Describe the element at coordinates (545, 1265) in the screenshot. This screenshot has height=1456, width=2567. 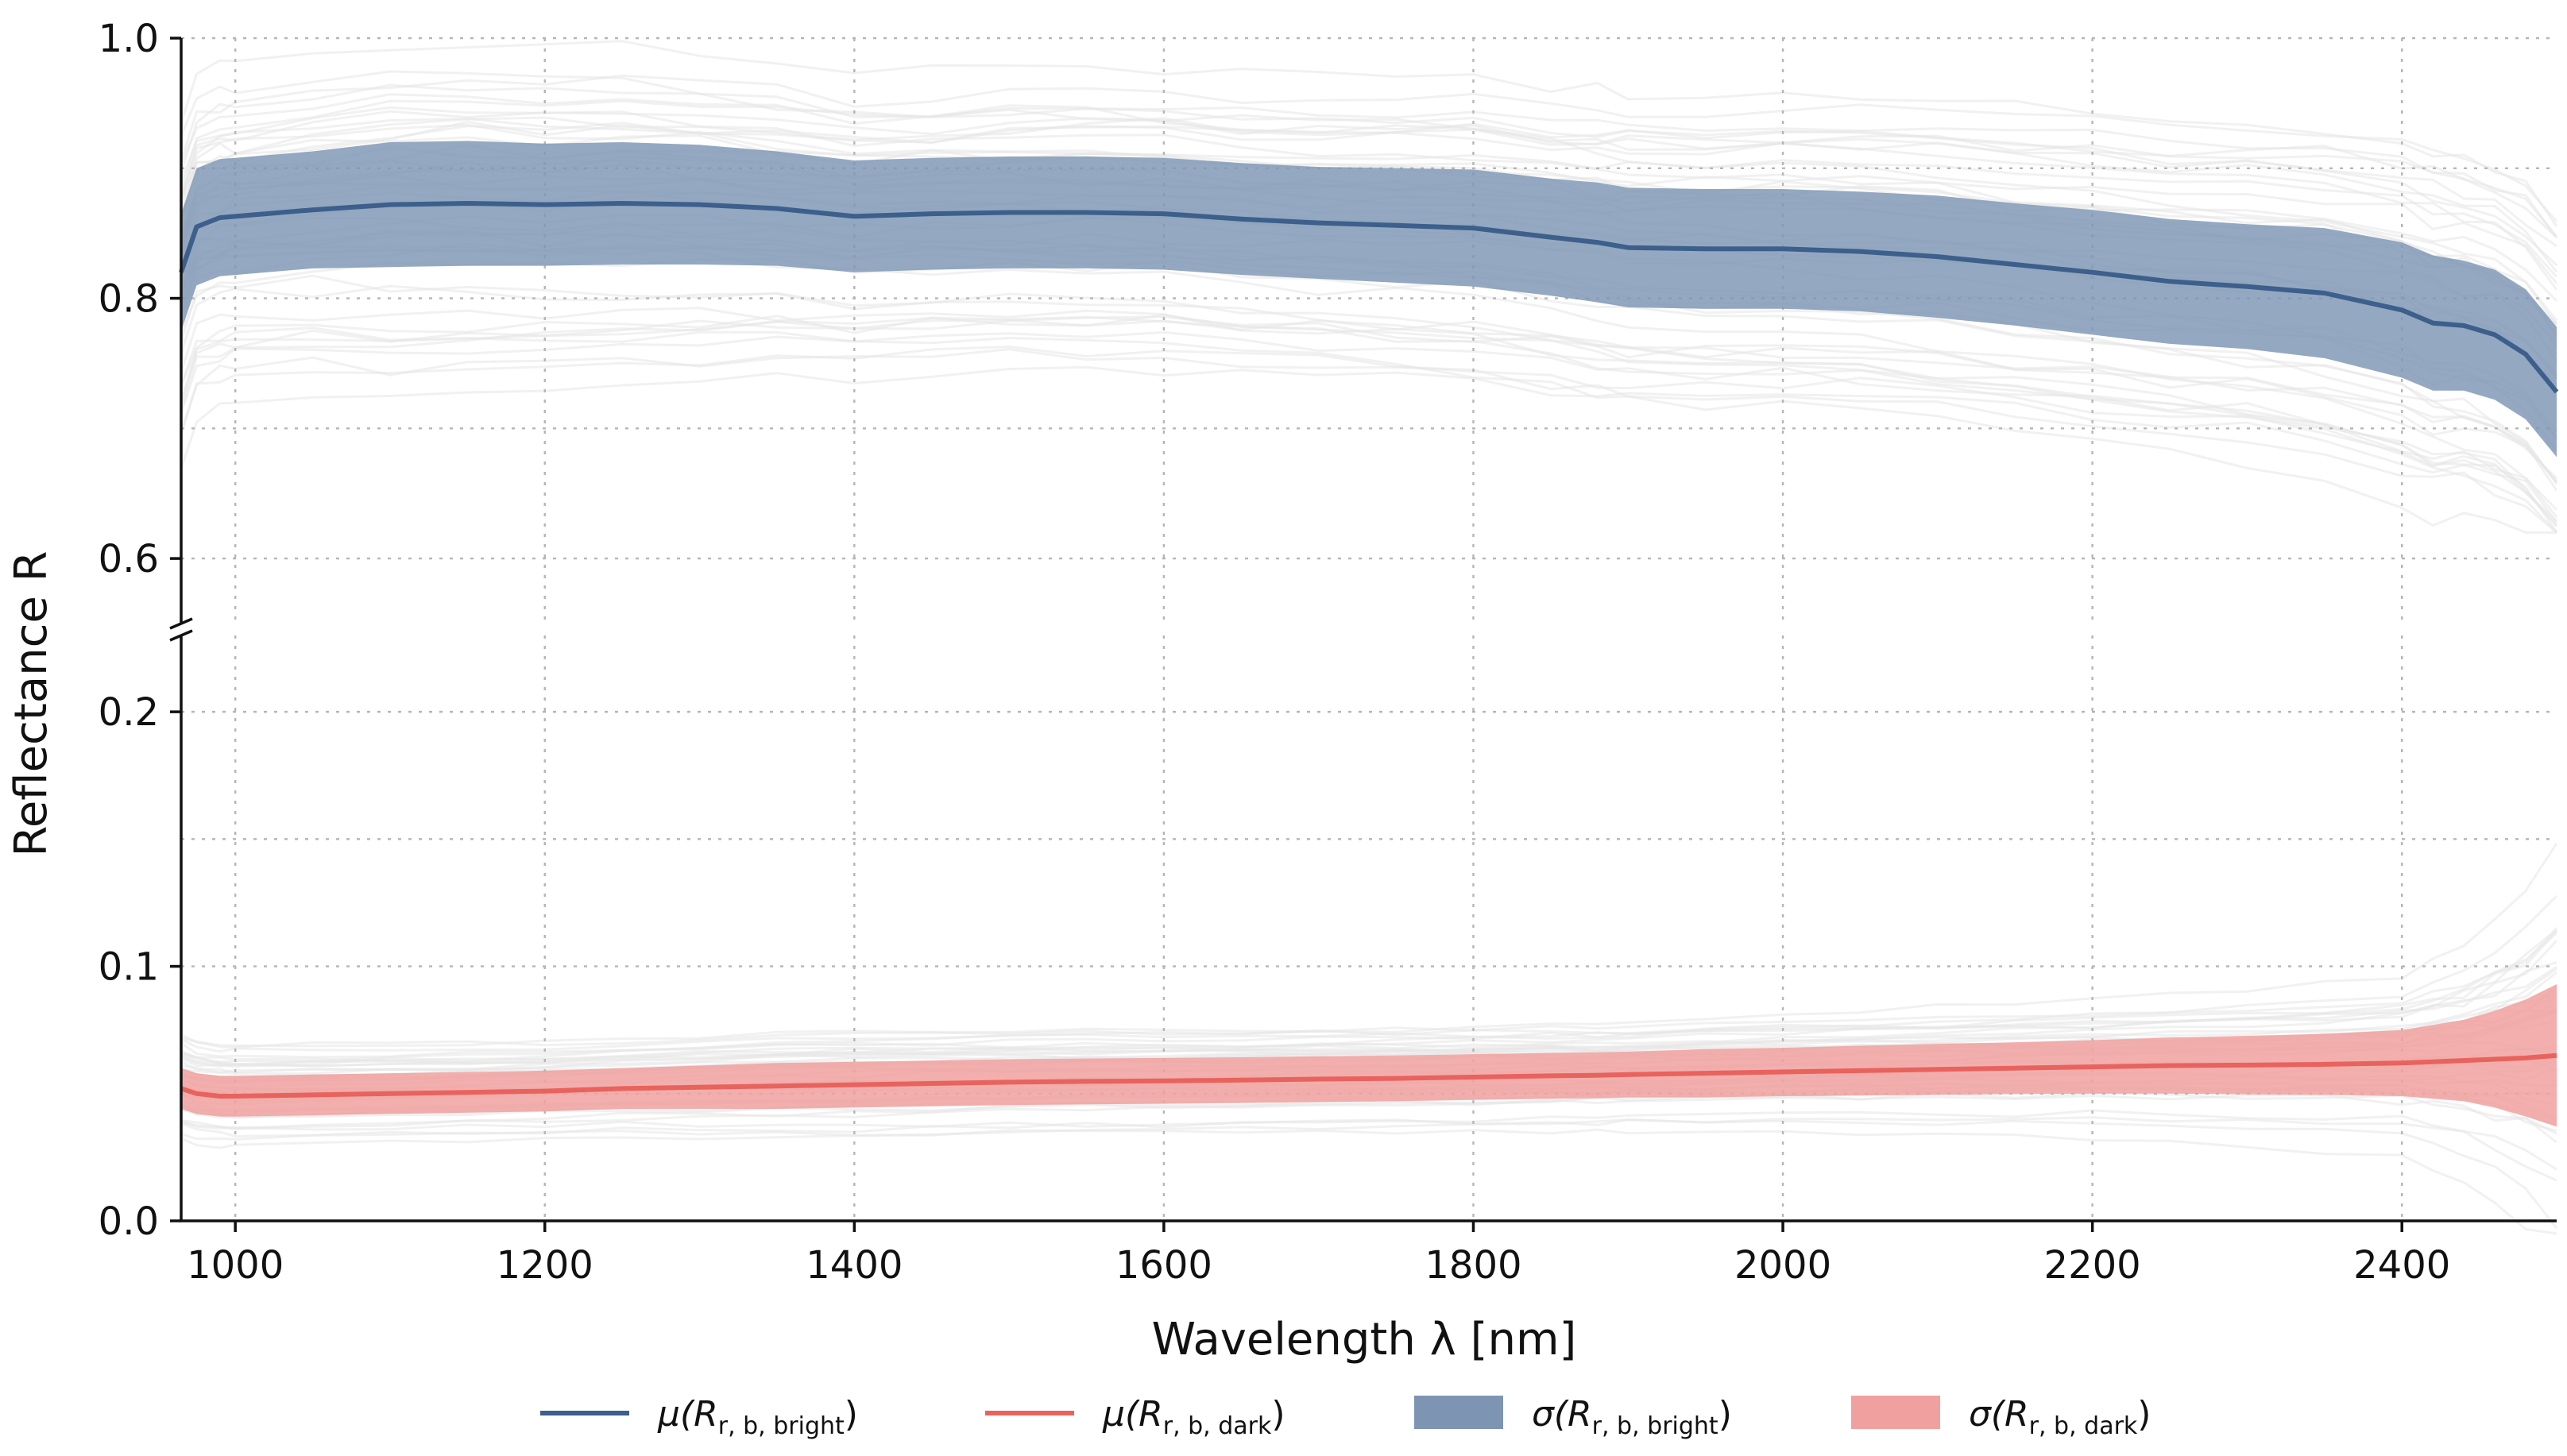
I see `x-tick-label: 1200` at that location.